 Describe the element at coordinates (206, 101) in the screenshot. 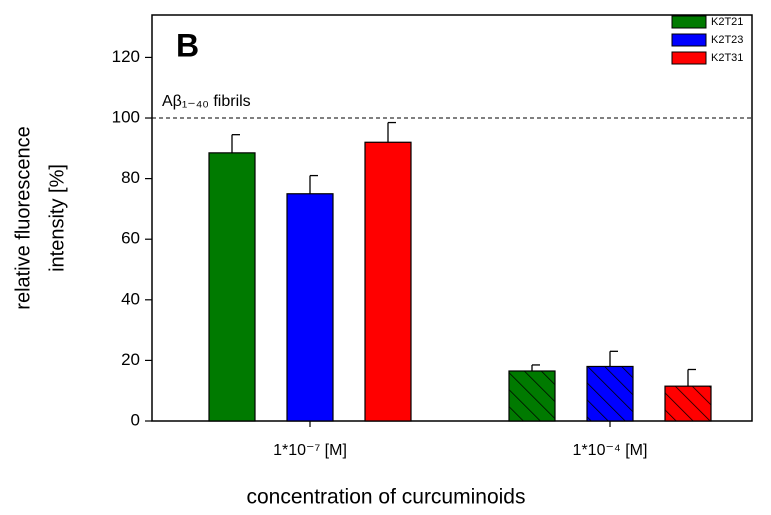

I see `reference-label: Aβ₁₋₄₀ fibrils` at that location.